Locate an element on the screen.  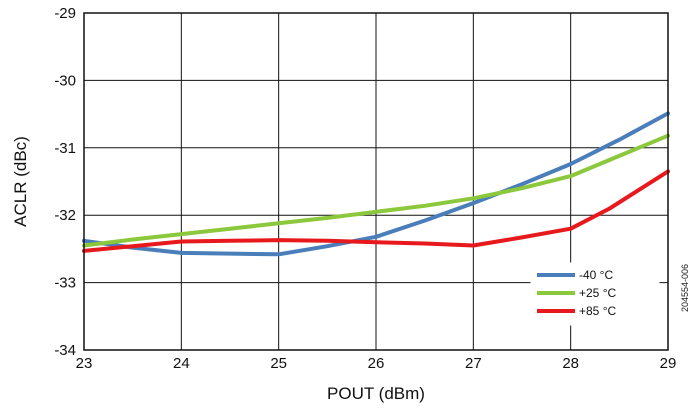
y-tick-label: -31 is located at coordinates (65, 148).